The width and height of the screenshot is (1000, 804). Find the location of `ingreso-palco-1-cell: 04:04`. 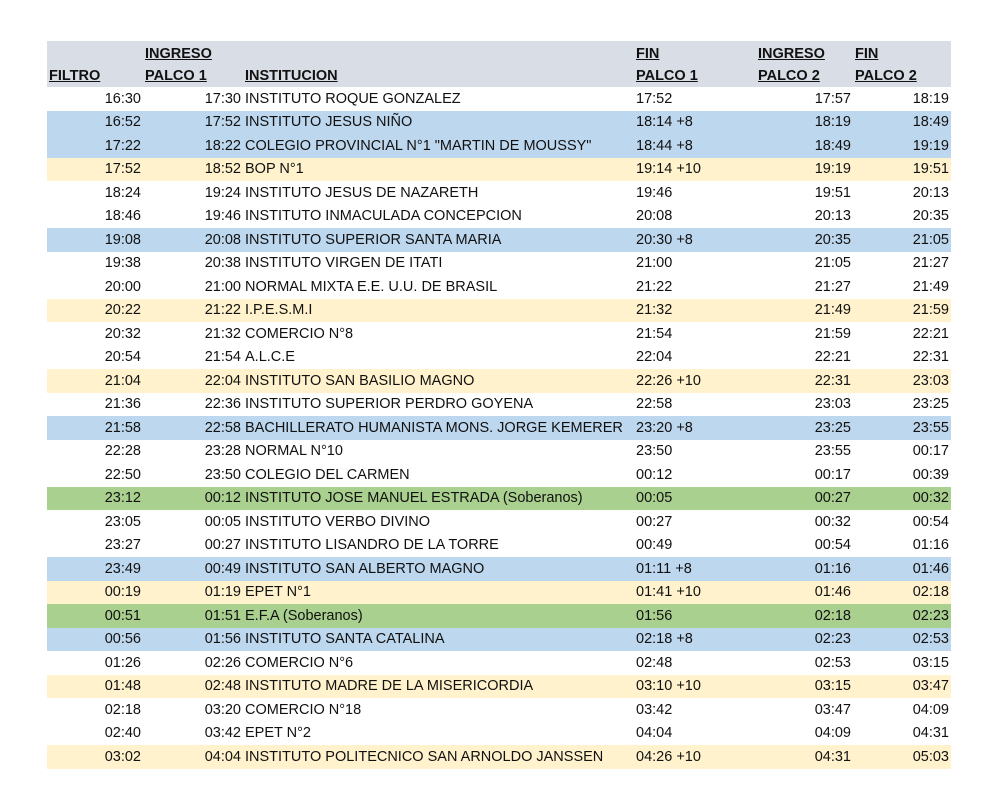

ingreso-palco-1-cell: 04:04 is located at coordinates (193, 757).